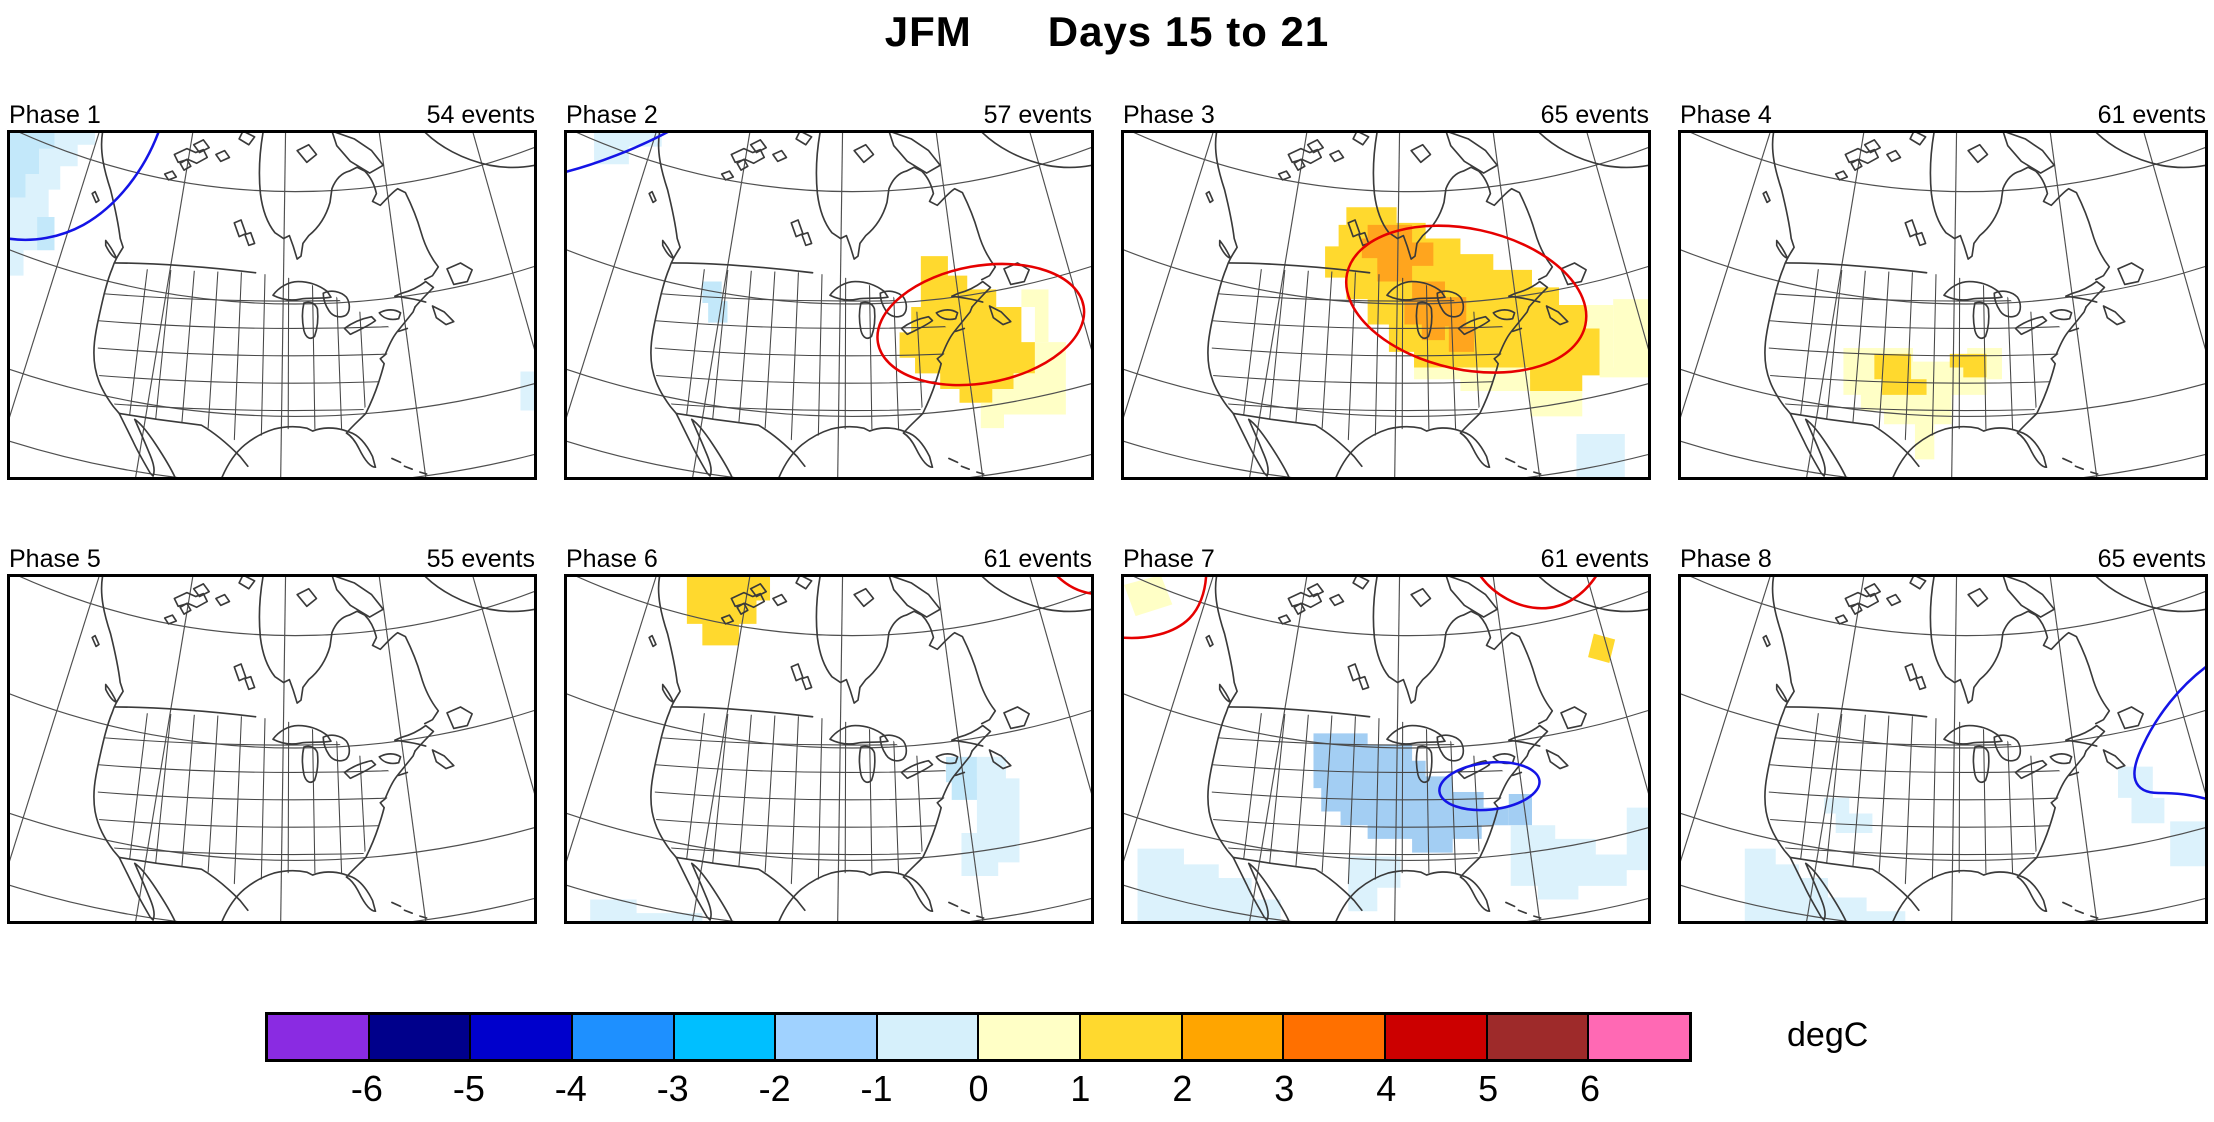  What do you see at coordinates (829, 115) in the screenshot?
I see `panel-header: Phase 2 57 events` at bounding box center [829, 115].